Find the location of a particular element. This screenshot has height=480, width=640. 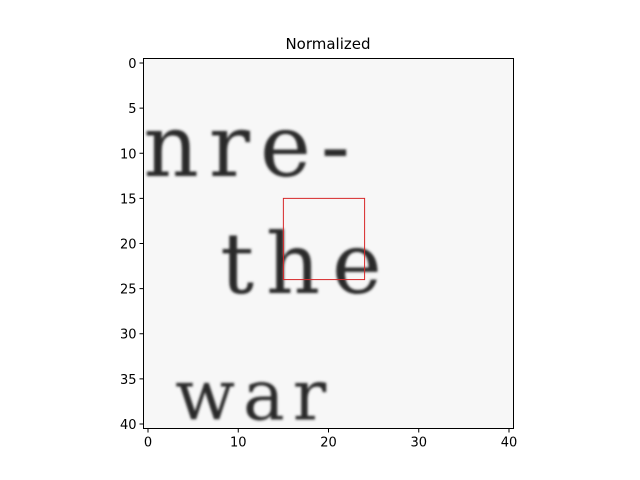

y-tick-label: 35 is located at coordinates (128, 380).